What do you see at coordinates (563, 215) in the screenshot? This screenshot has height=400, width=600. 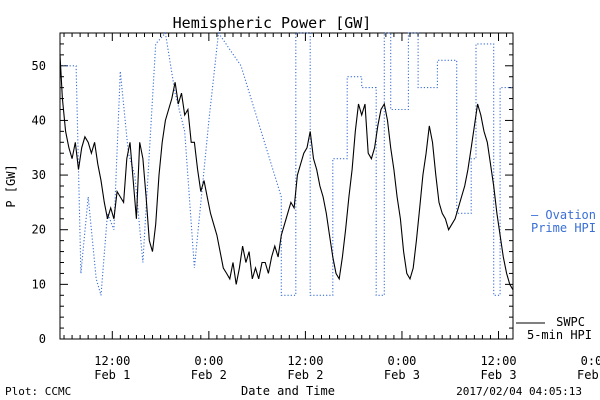 I see `legend-ovation-line1: — Ovation` at bounding box center [563, 215].